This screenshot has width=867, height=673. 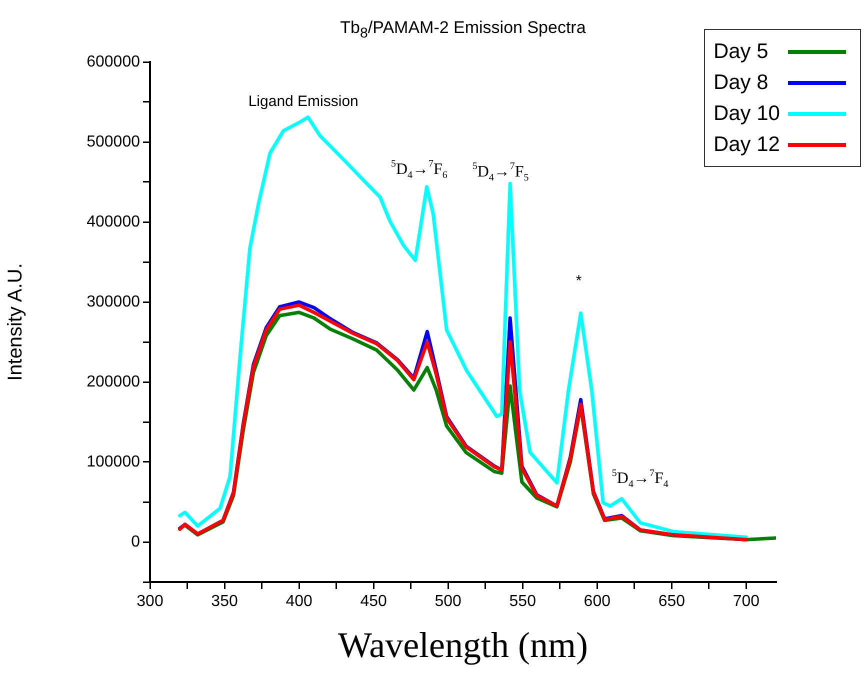 I want to click on y-tick-label: 500000, so click(x=113, y=141).